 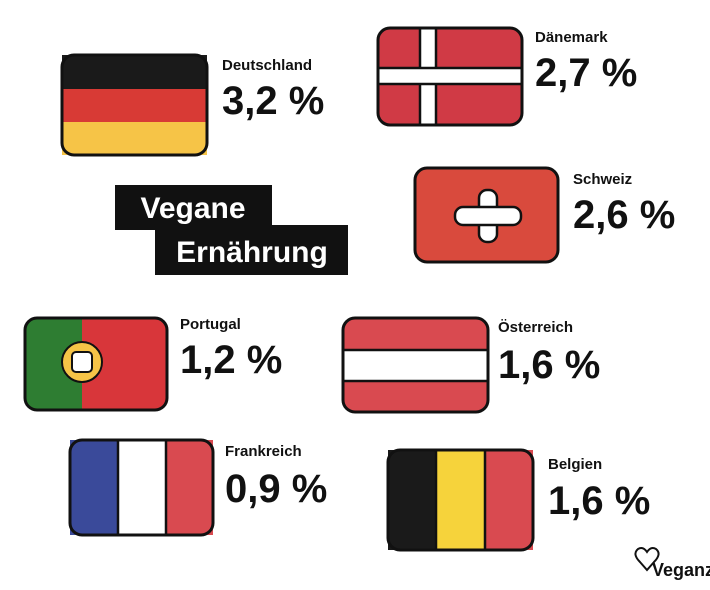 I want to click on country-label: Portugal, so click(x=210, y=324).